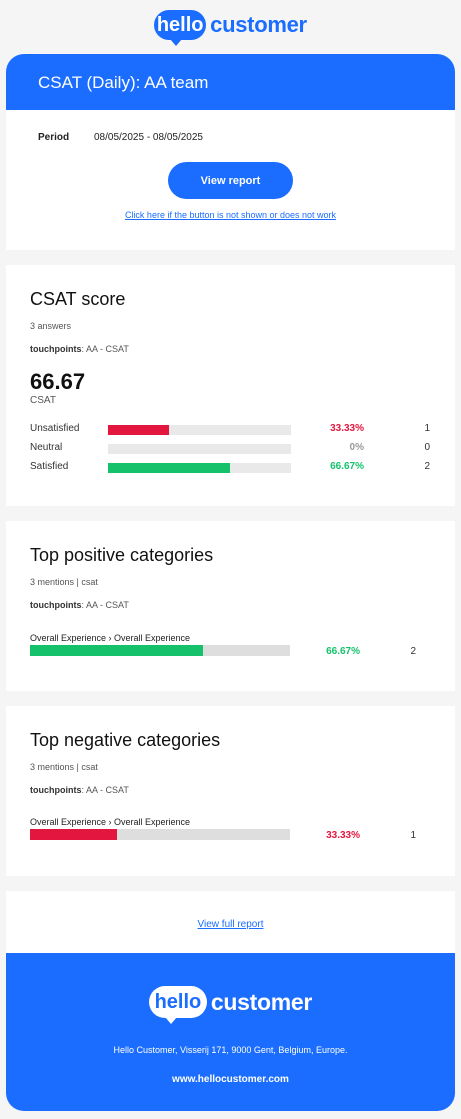 This screenshot has width=461, height=1119. What do you see at coordinates (356, 447) in the screenshot?
I see `distribution-percent: 0%` at bounding box center [356, 447].